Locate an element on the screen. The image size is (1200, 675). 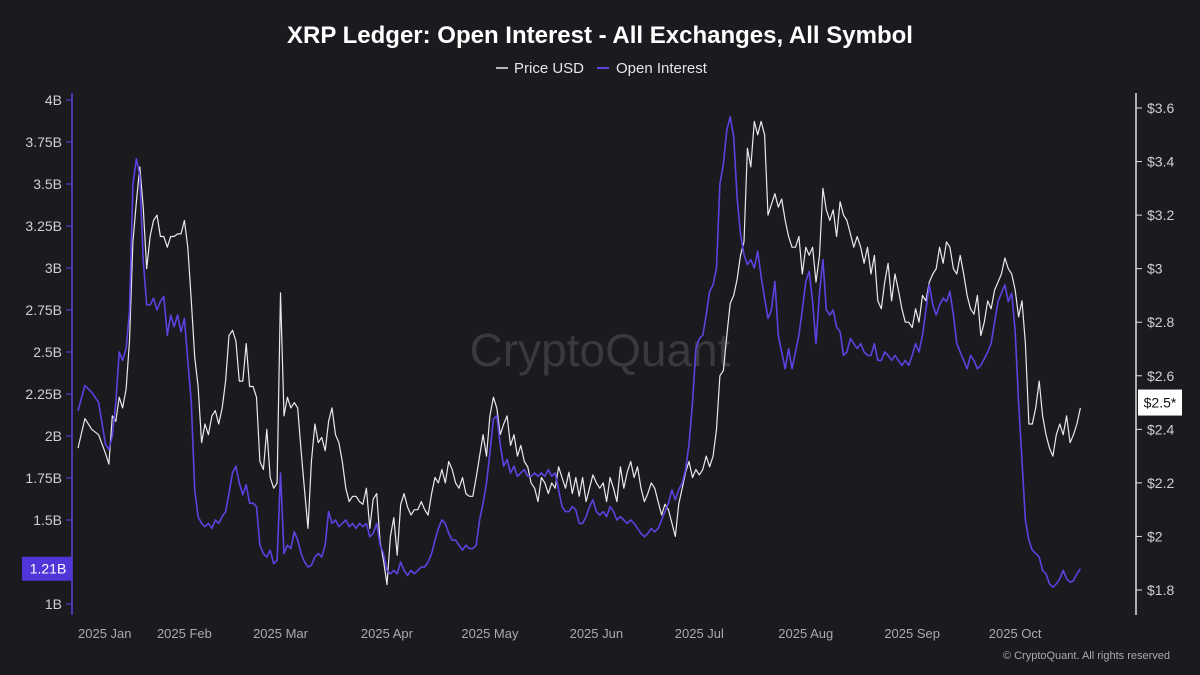
price-badge-box is located at coordinates (1160, 402).